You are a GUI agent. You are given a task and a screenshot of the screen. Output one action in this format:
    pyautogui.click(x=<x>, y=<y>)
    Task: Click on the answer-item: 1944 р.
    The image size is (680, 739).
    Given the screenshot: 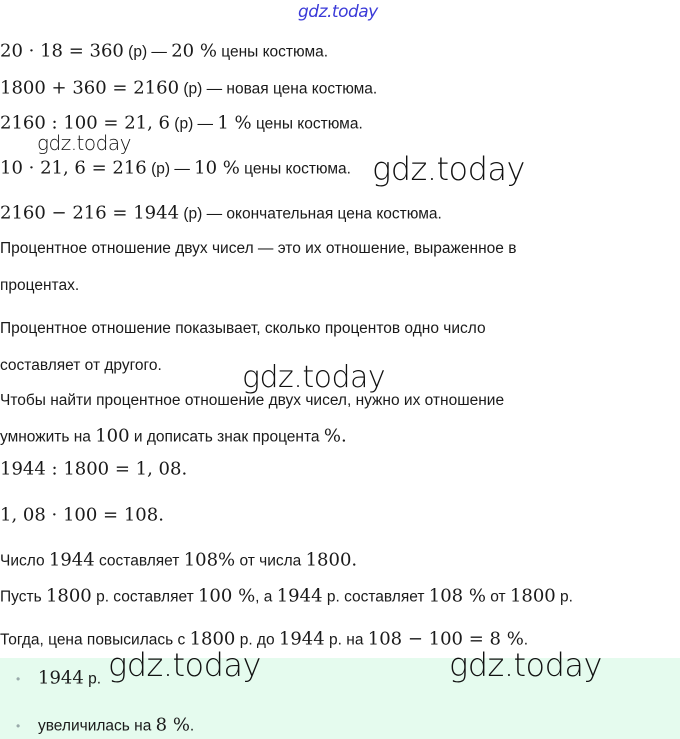 What is the action you would take?
    pyautogui.click(x=69, y=679)
    